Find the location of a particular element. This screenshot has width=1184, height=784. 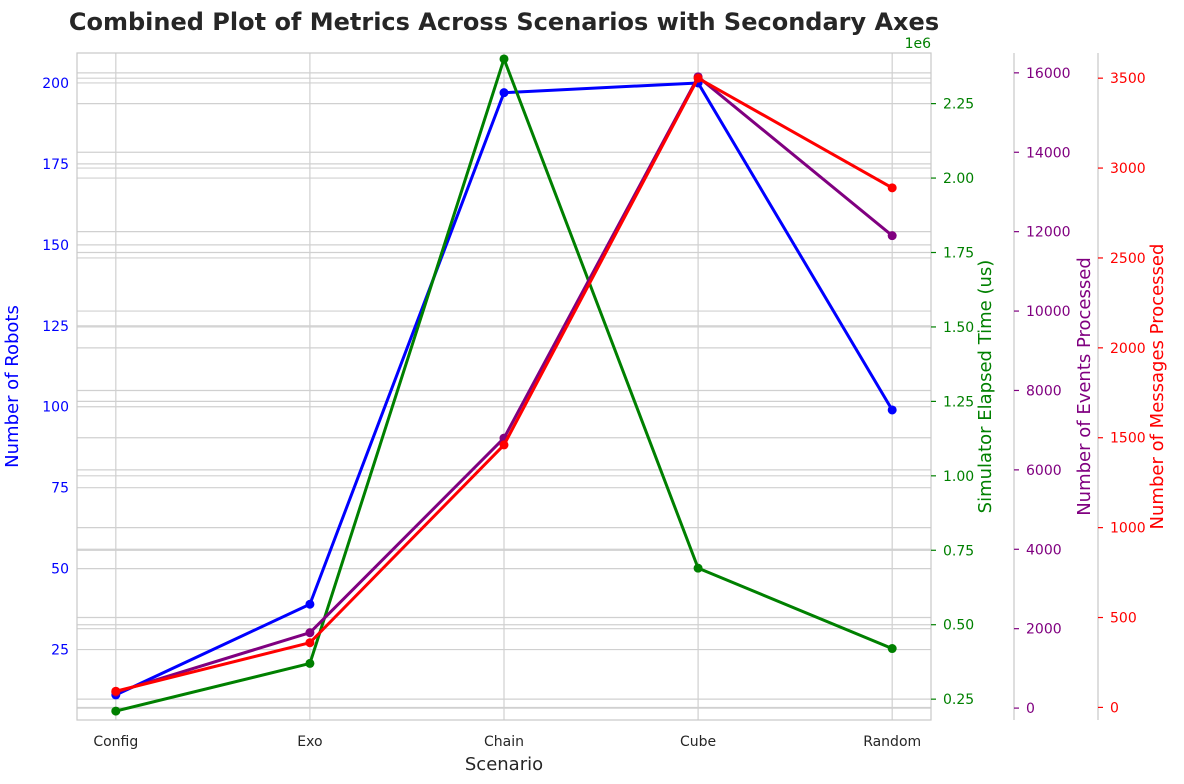

time-tick-label: 2.25 is located at coordinates (958, 105).